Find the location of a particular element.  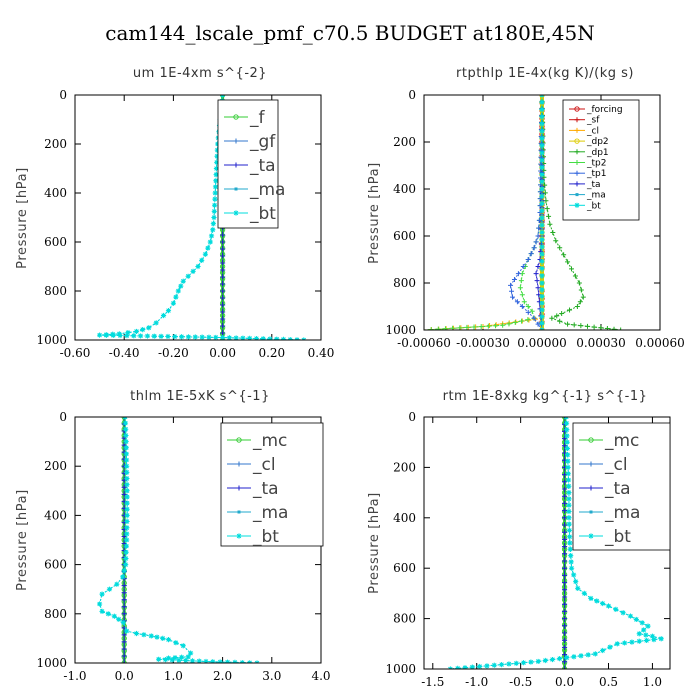

series-group is located at coordinates (524, 212).